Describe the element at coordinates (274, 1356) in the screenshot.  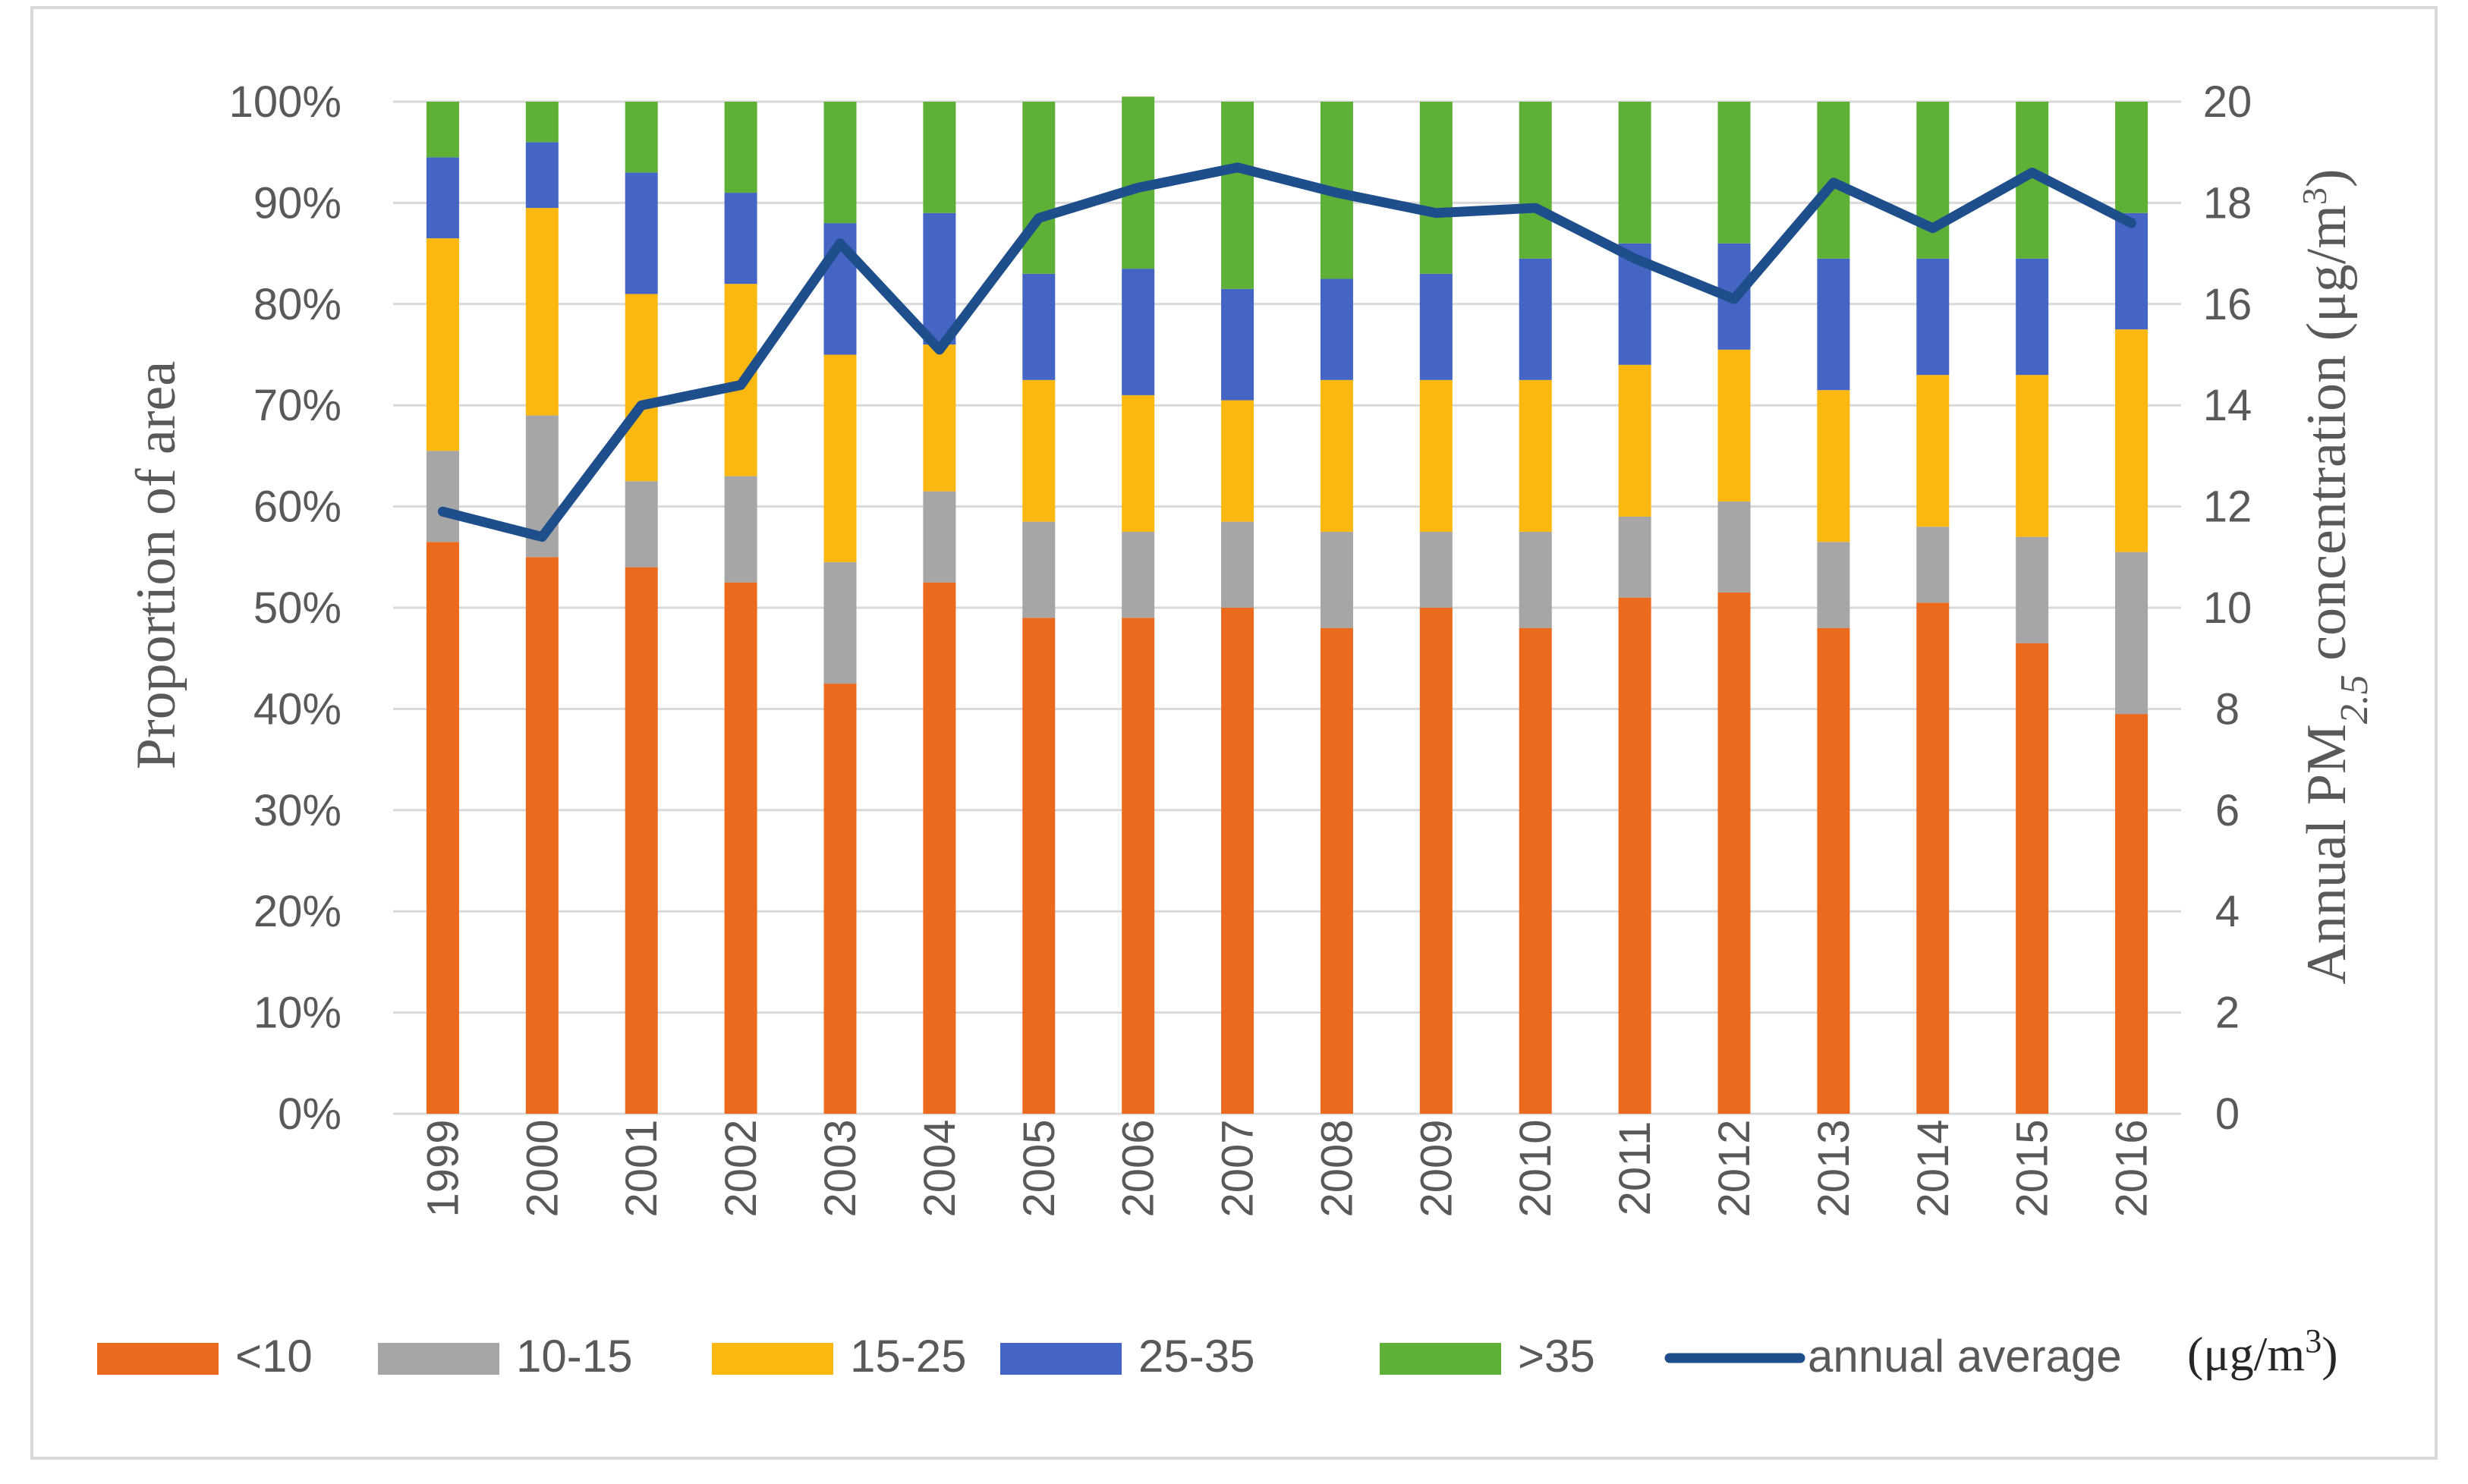
I see `legend-label: <10` at that location.